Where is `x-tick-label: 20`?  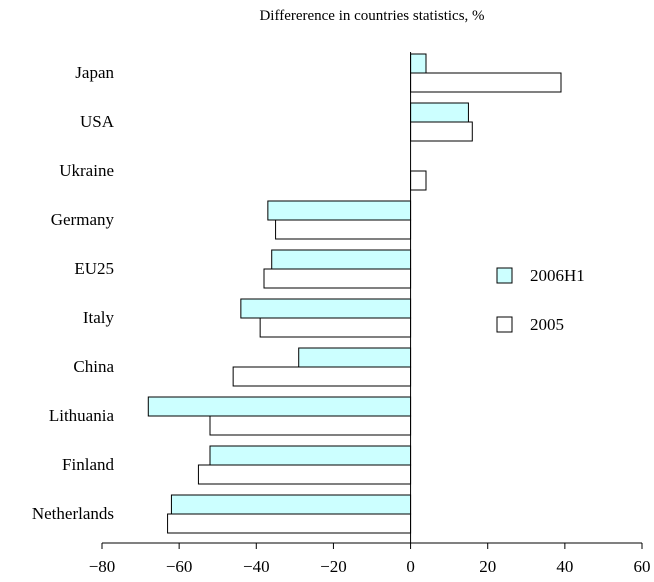
x-tick-label: 20 is located at coordinates (487, 566).